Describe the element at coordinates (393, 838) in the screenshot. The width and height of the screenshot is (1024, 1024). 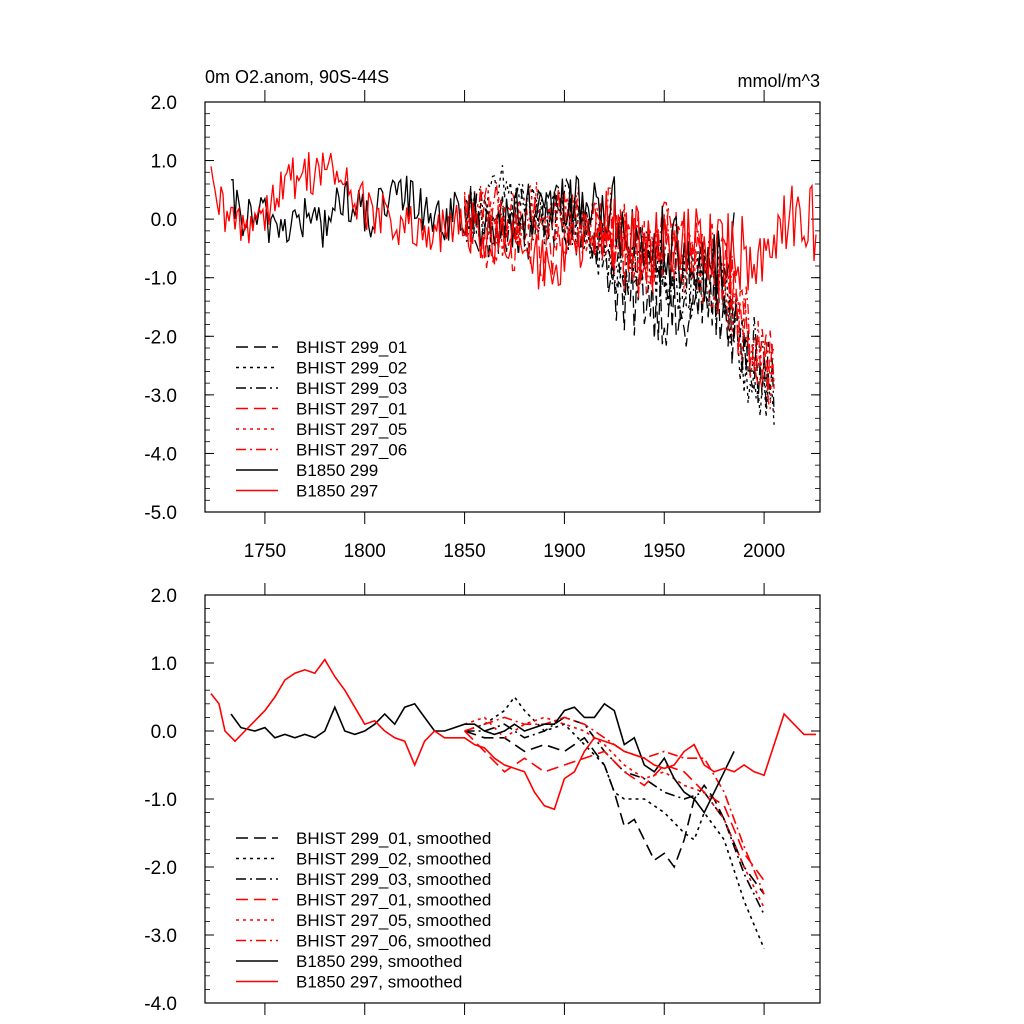
I see `legend-label: BHIST 299_01, smoothed` at that location.